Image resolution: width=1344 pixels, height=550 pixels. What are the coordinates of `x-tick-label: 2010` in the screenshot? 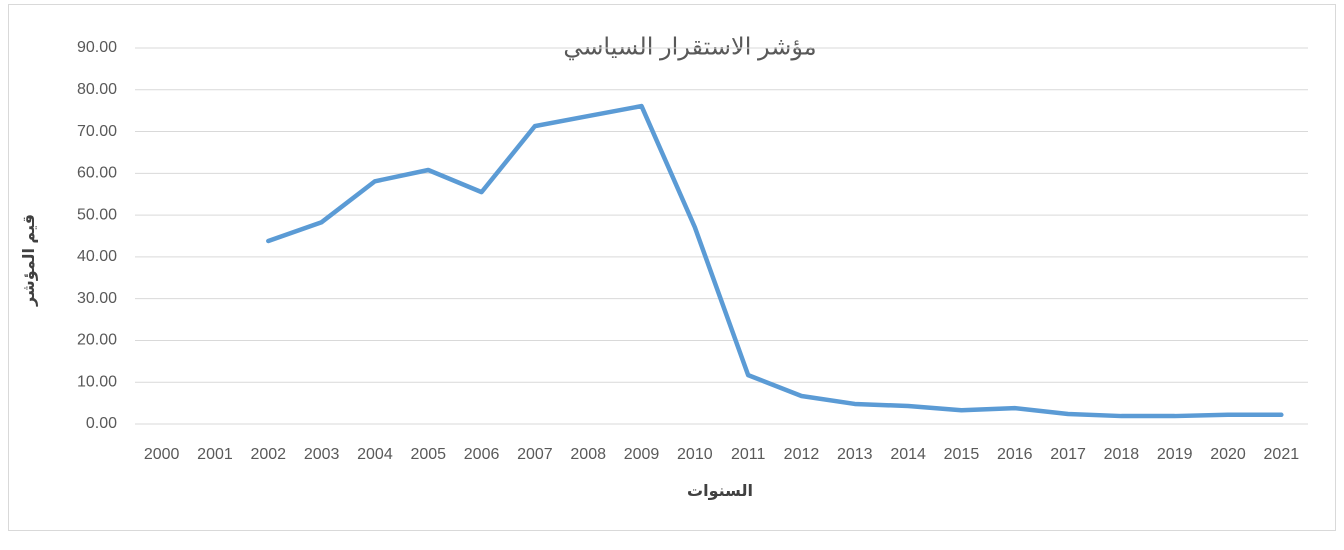 It's located at (695, 454).